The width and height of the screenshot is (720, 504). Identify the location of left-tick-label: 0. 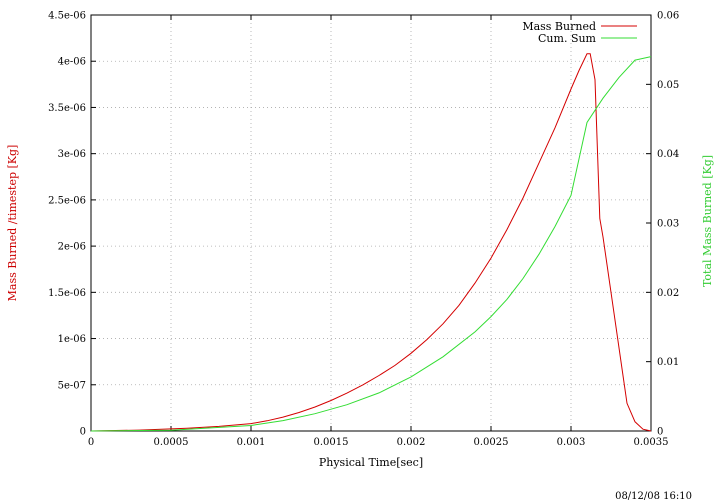
(83, 432).